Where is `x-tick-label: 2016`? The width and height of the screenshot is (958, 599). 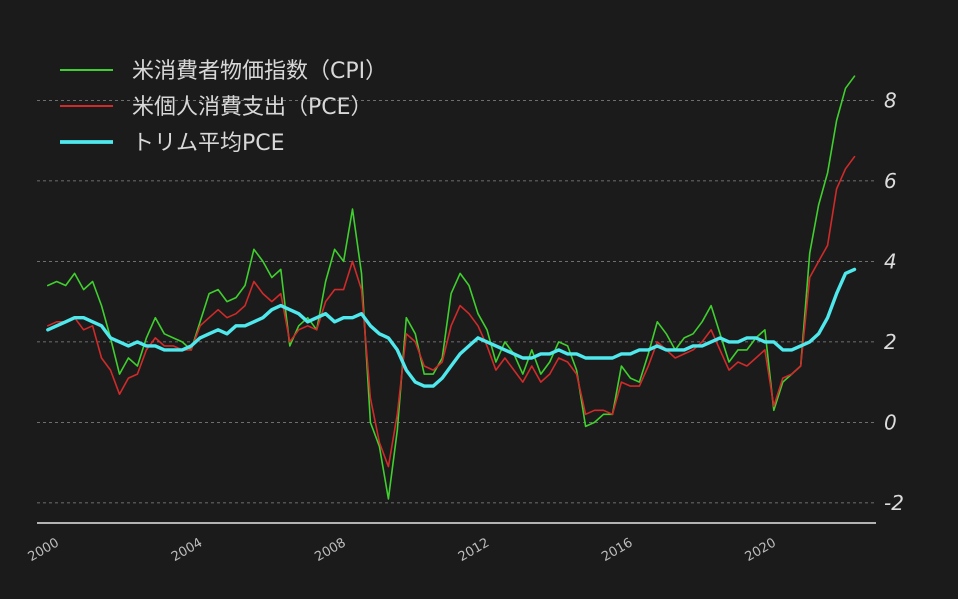 x-tick-label: 2016 is located at coordinates (617, 550).